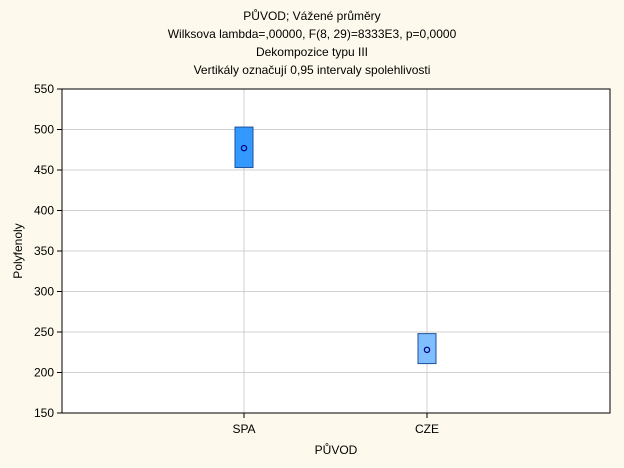 Image resolution: width=624 pixels, height=468 pixels. What do you see at coordinates (44, 332) in the screenshot?
I see `y-tick-label: 250` at bounding box center [44, 332].